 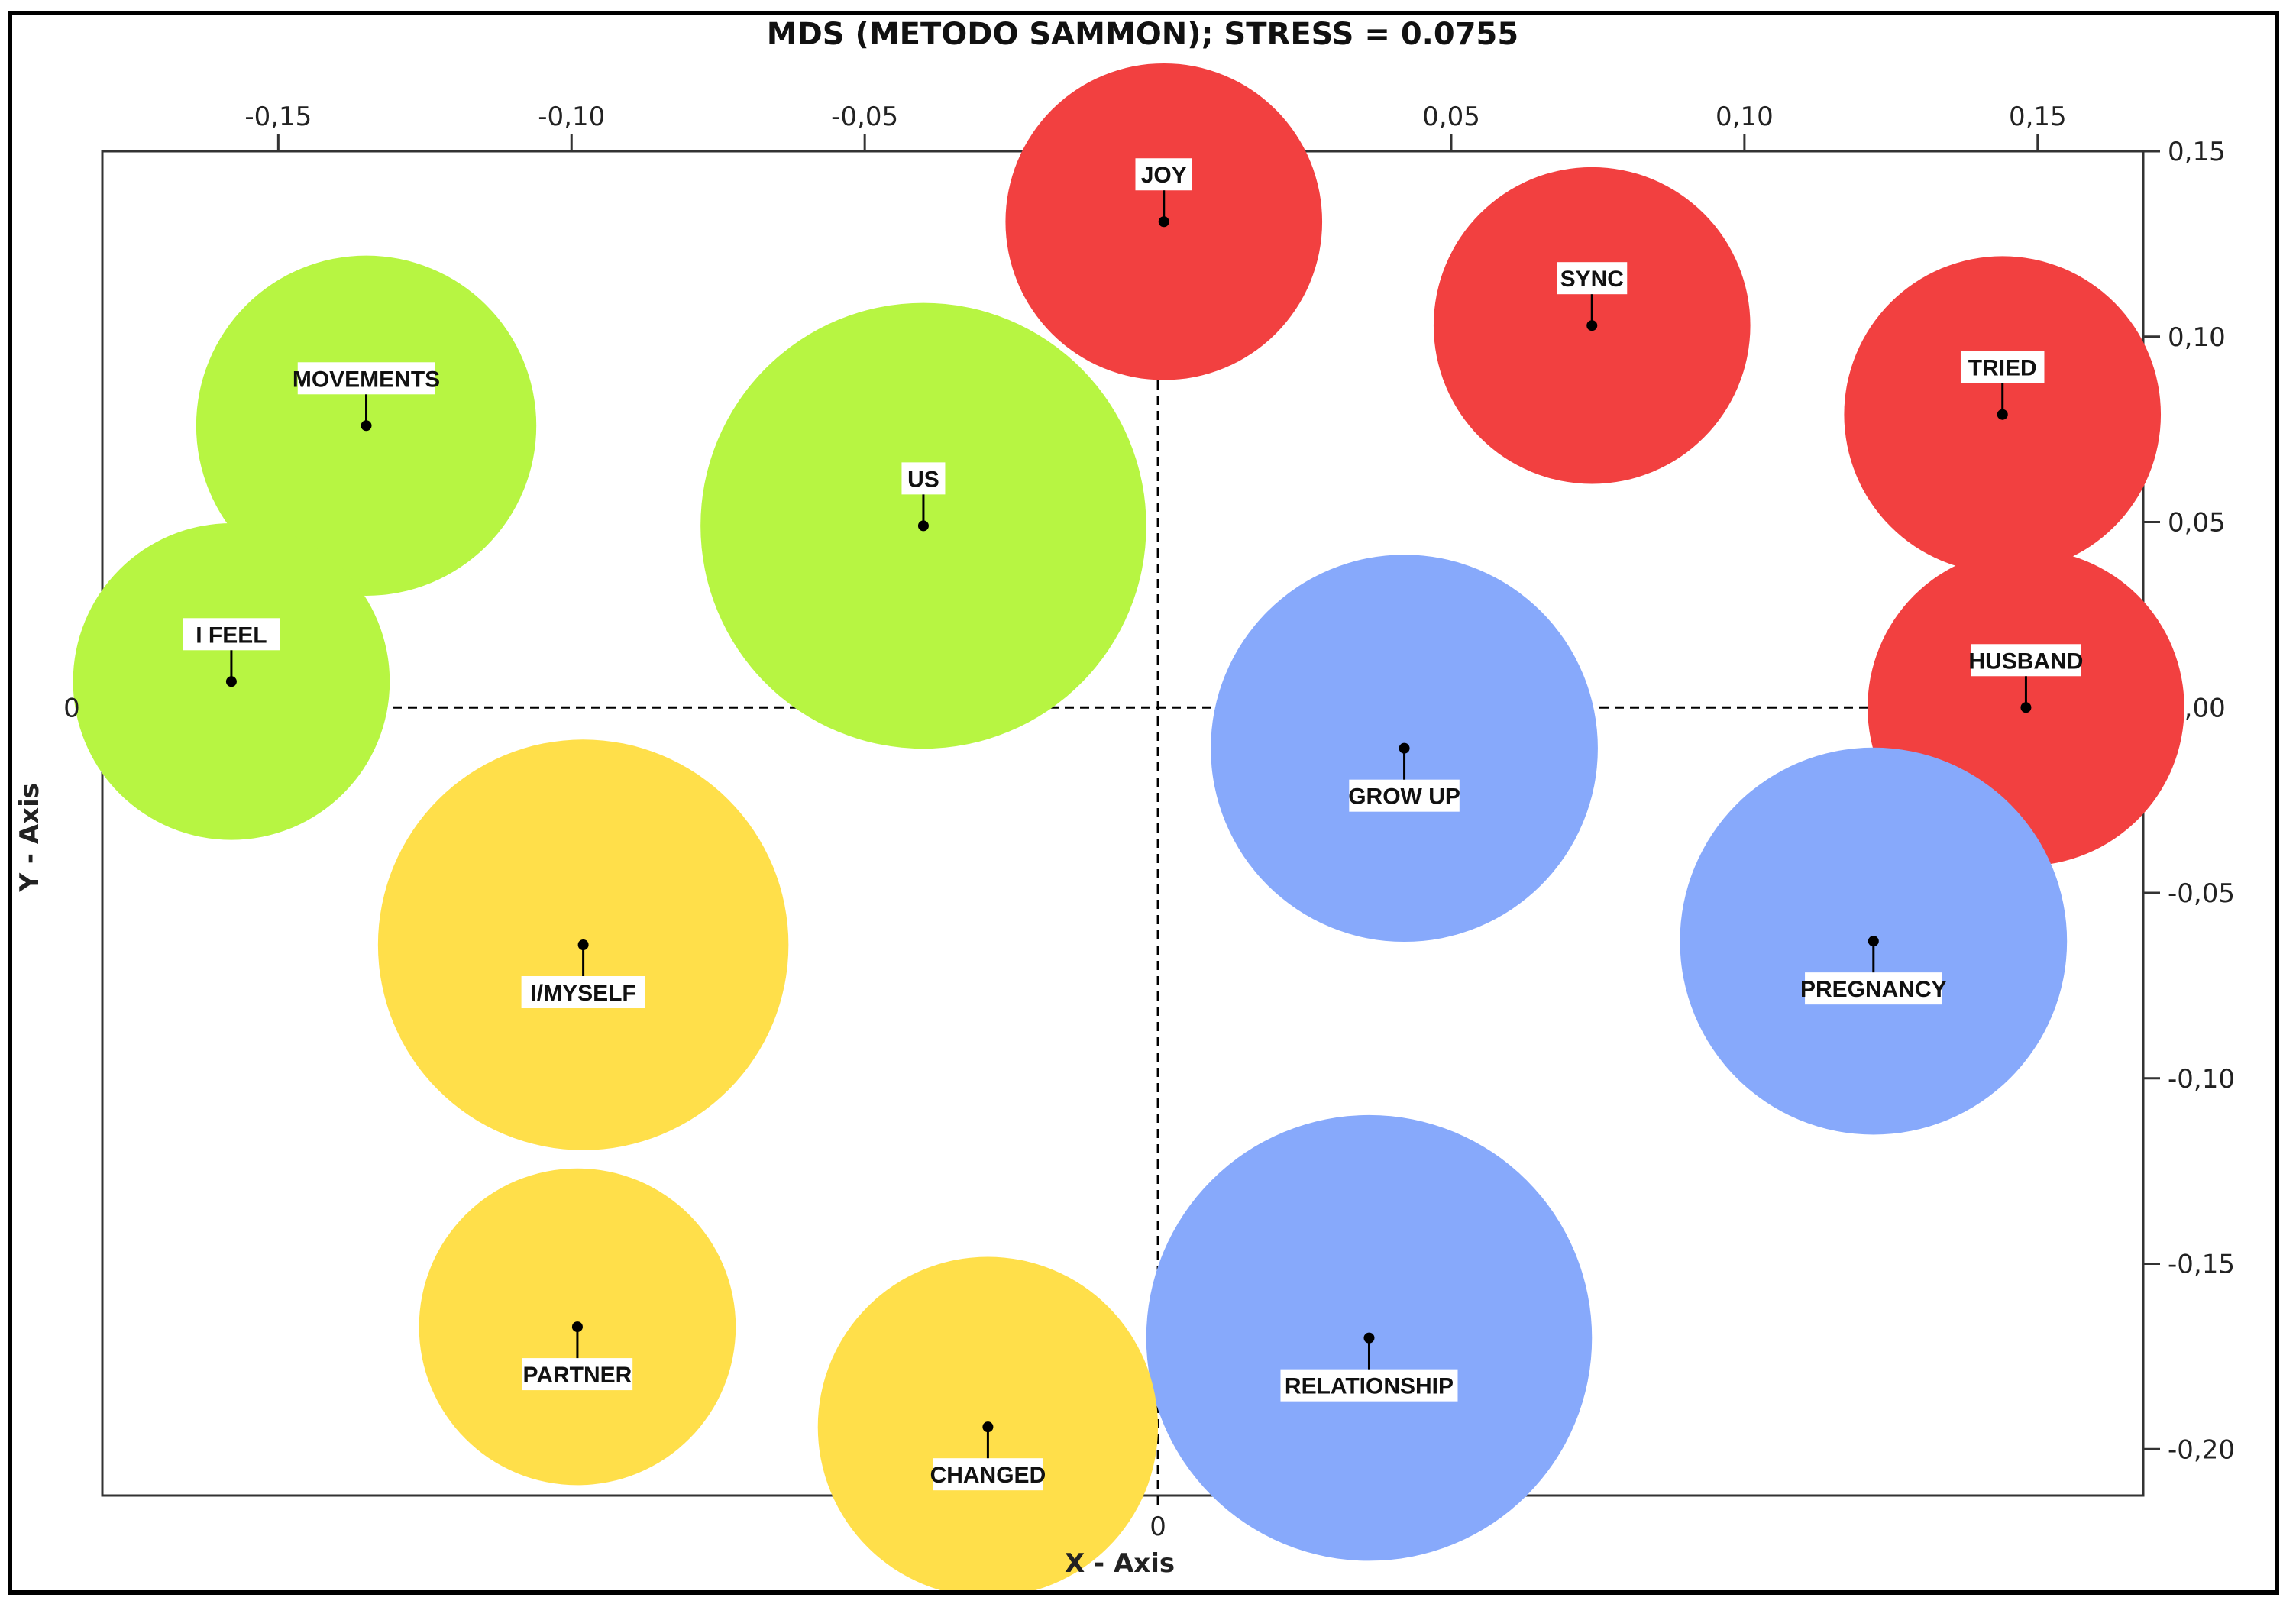 I want to click on point-label-sync: SYNC, so click(x=1592, y=280).